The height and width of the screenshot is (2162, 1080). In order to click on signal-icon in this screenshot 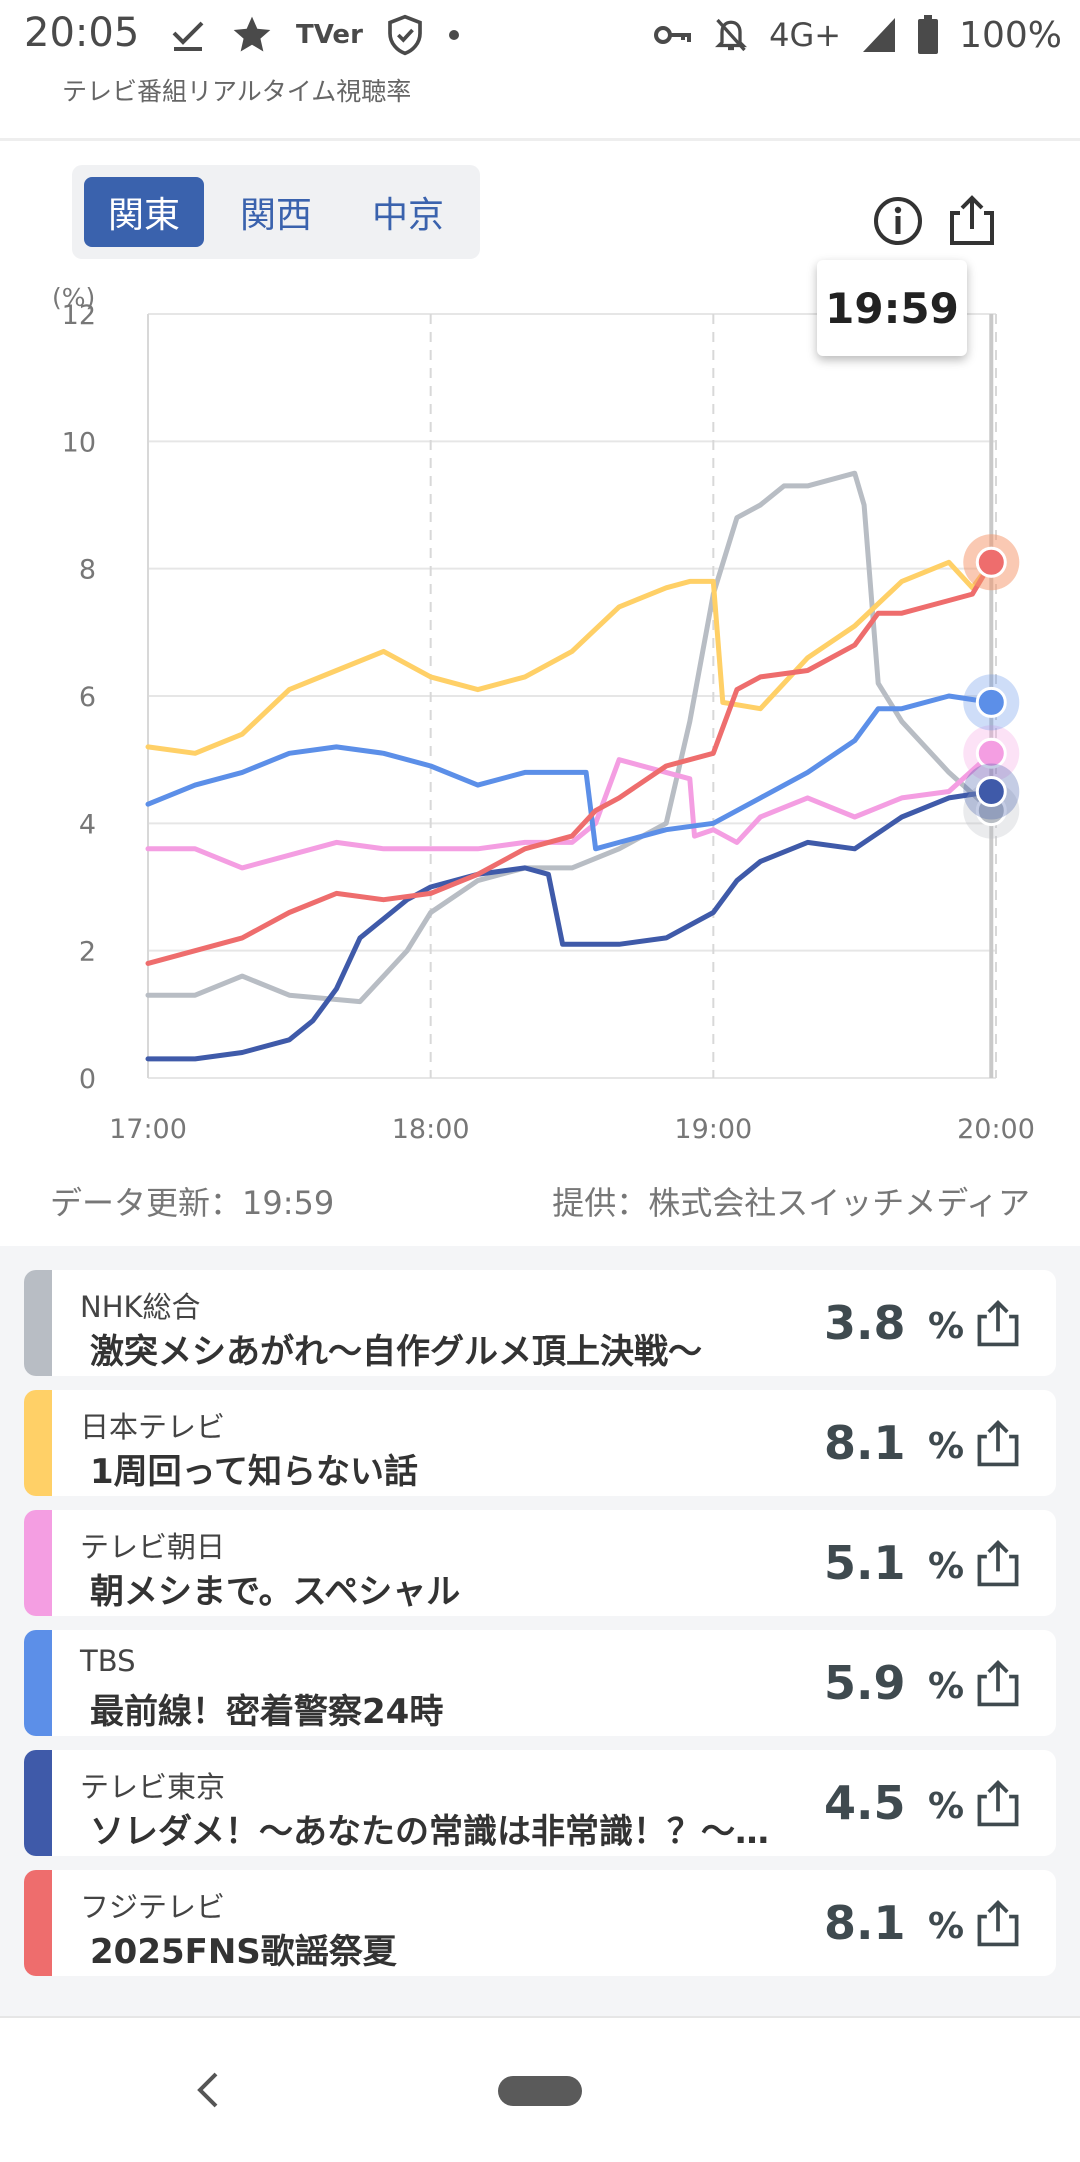, I will do `click(879, 35)`.